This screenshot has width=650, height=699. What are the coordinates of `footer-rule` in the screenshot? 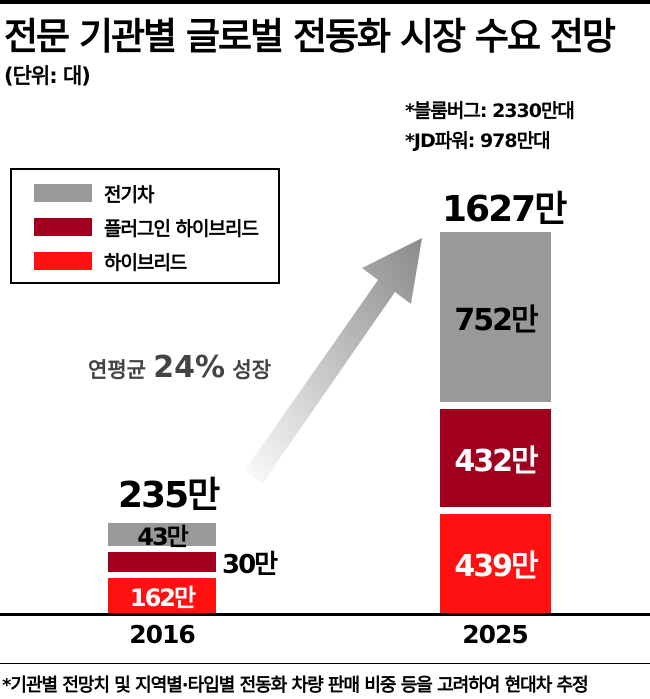 It's located at (325, 663).